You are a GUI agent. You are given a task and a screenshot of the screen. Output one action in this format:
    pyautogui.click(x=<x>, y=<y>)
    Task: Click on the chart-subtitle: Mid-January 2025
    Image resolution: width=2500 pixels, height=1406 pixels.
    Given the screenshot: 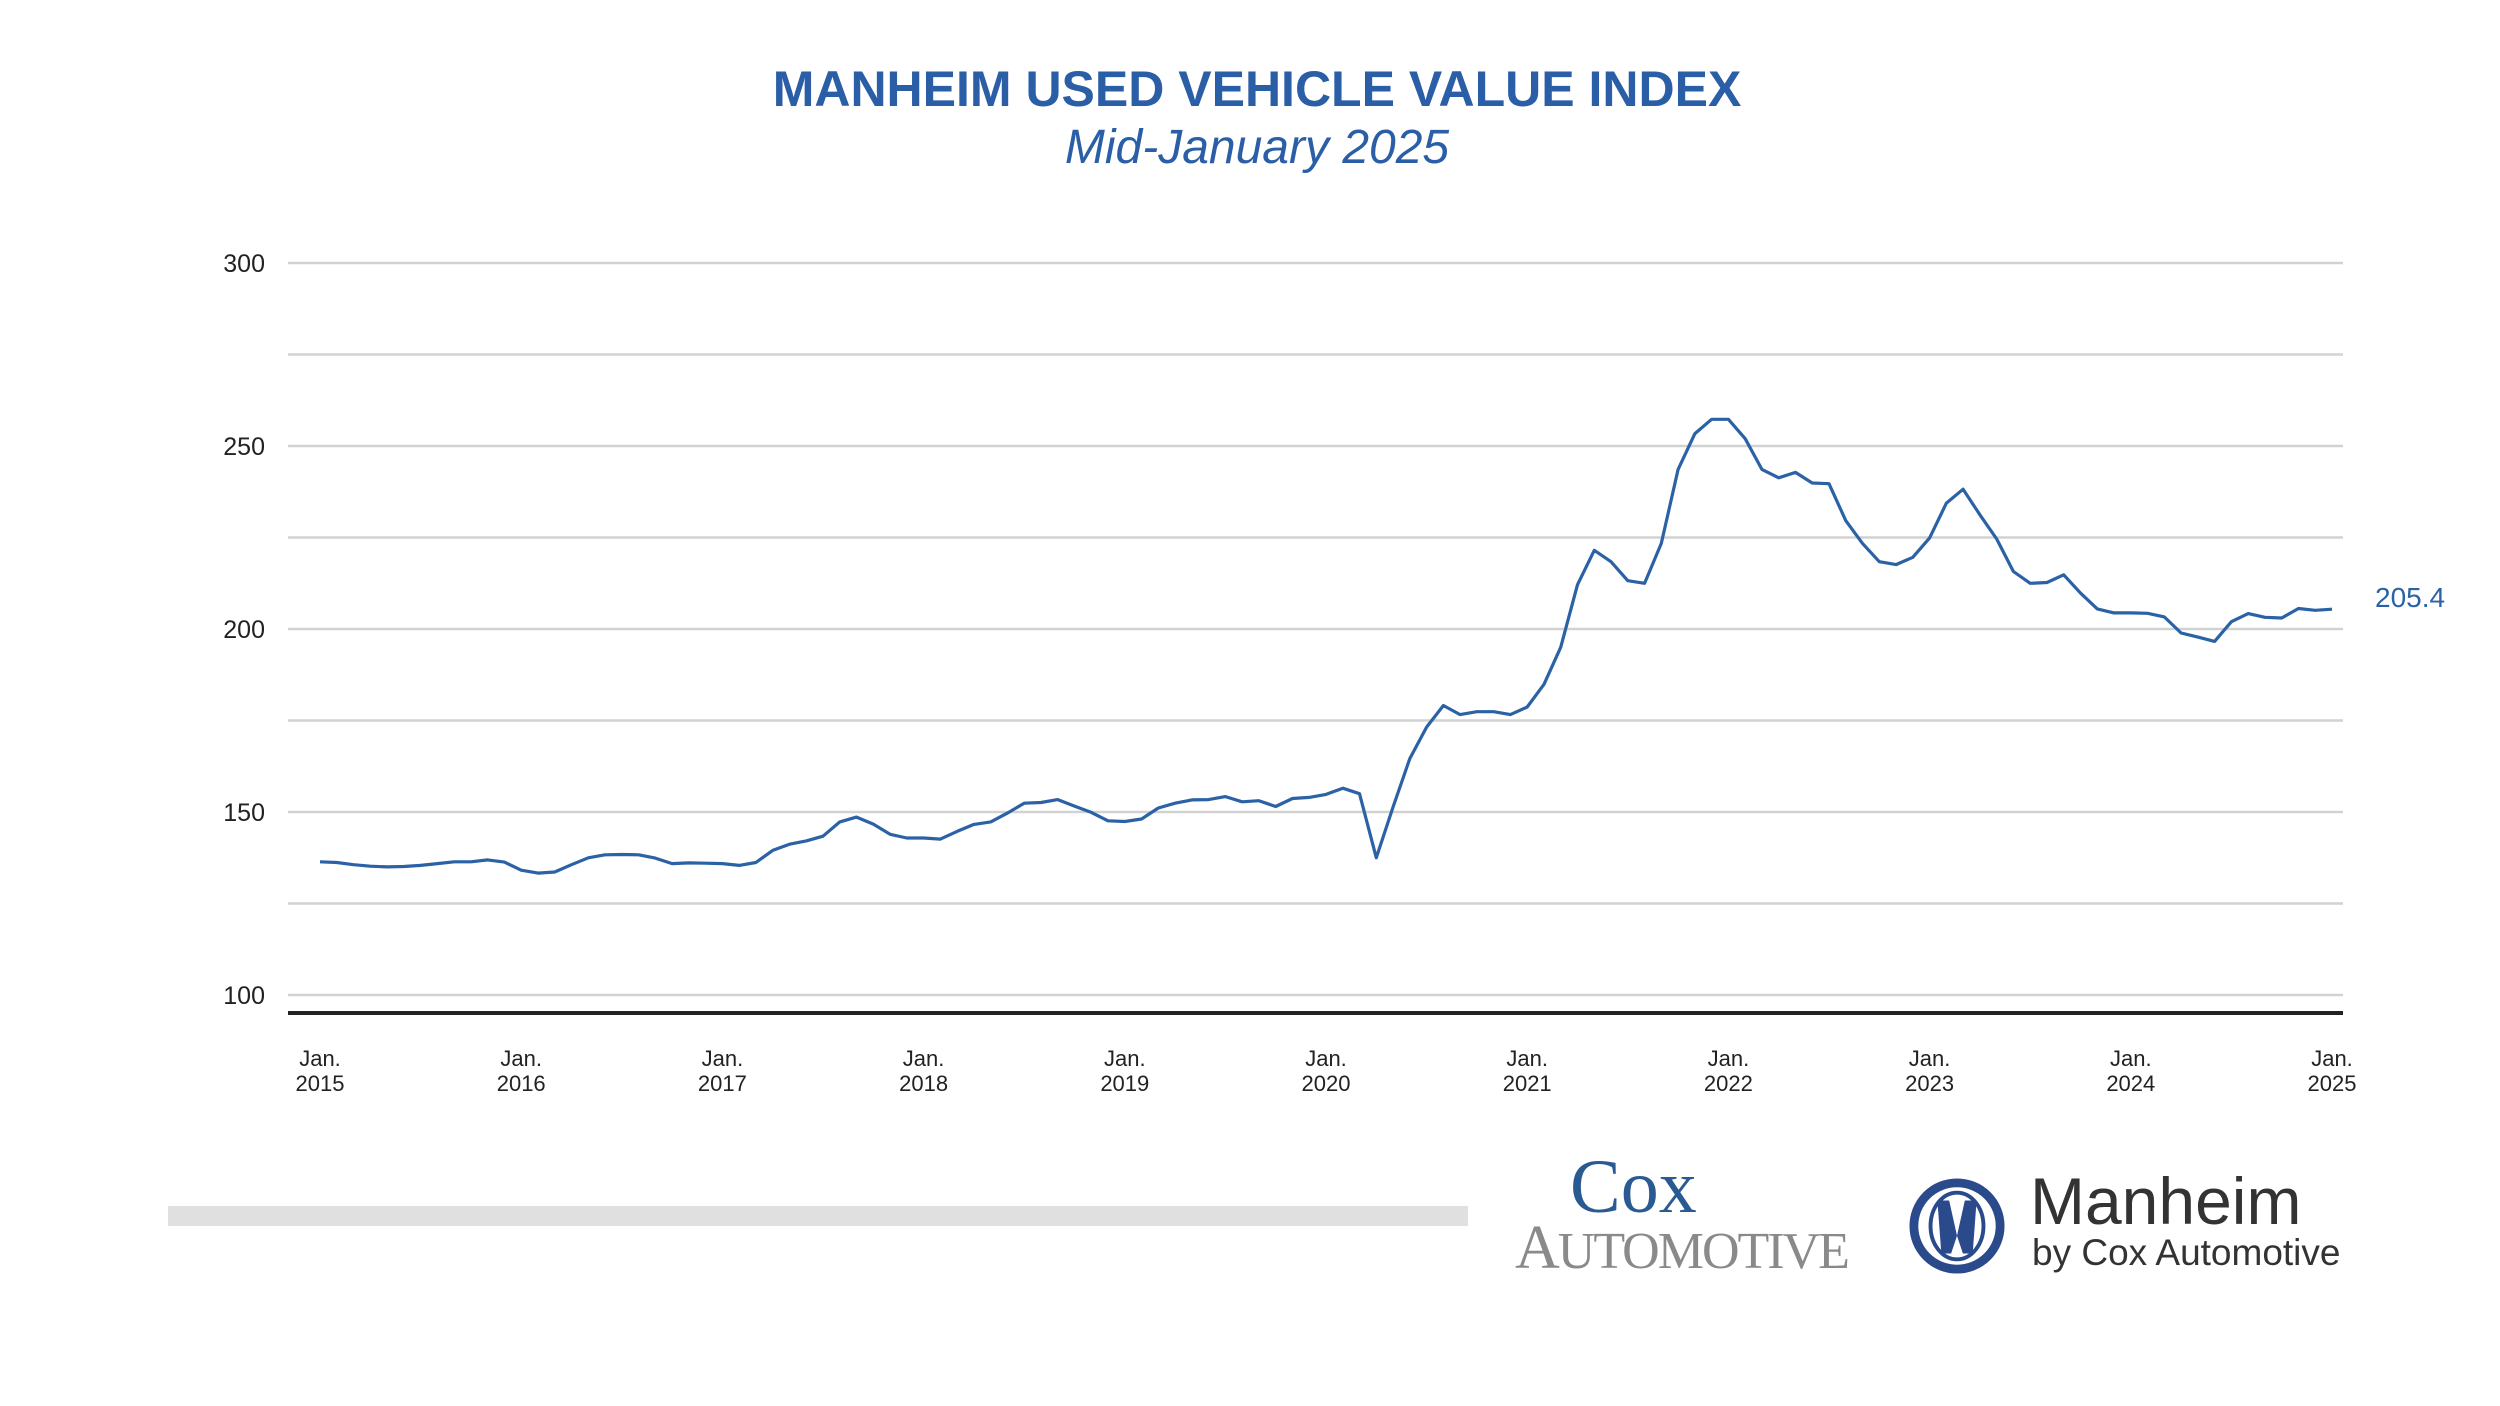 What is the action you would take?
    pyautogui.click(x=1257, y=147)
    